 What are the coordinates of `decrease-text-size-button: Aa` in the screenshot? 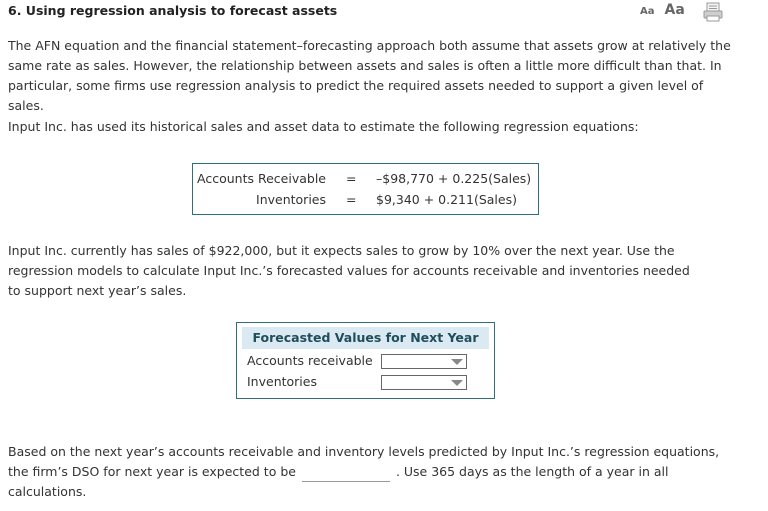 It's located at (647, 11).